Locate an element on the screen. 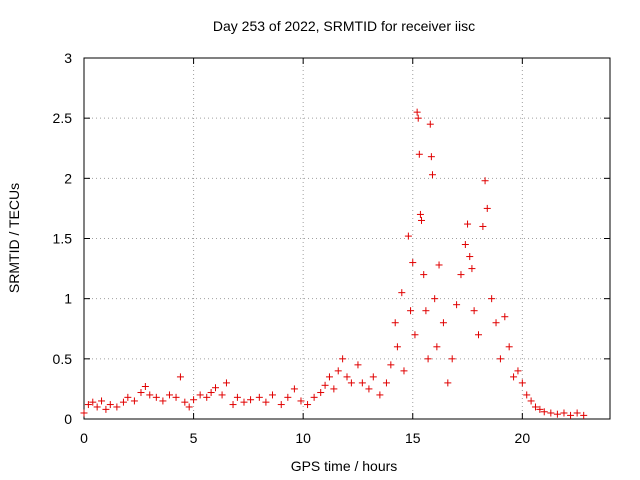 This screenshot has height=480, width=640. x-axis-label: GPS time / hours is located at coordinates (344, 466).